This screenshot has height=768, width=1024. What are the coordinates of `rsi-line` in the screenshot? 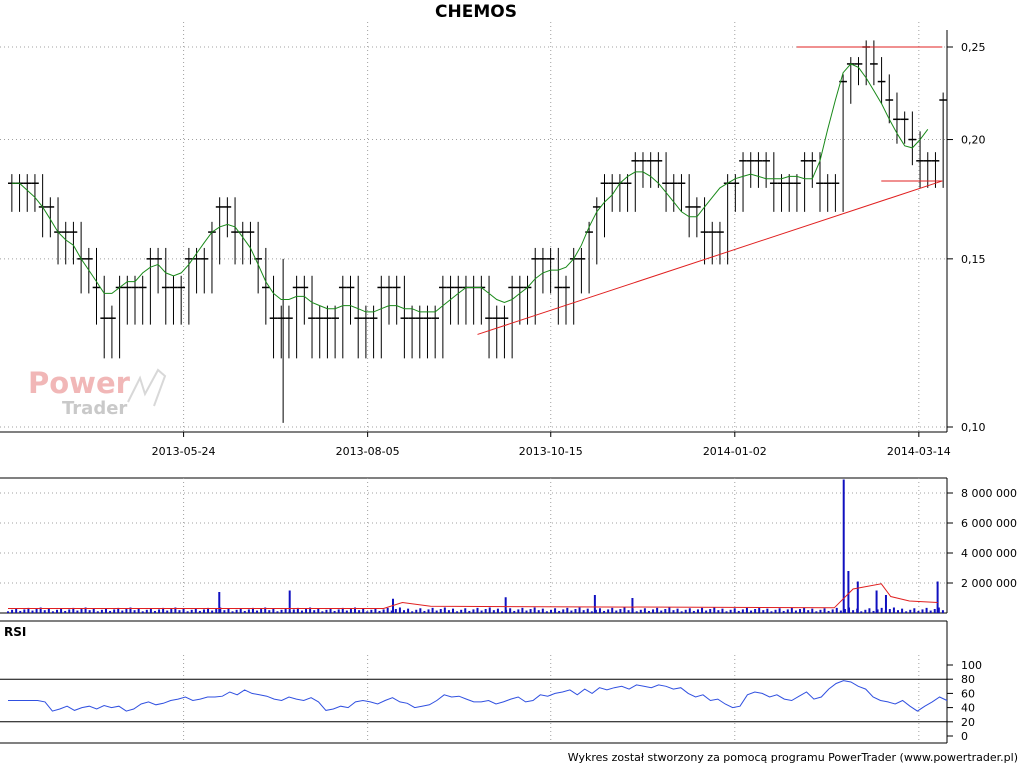 It's located at (478, 696).